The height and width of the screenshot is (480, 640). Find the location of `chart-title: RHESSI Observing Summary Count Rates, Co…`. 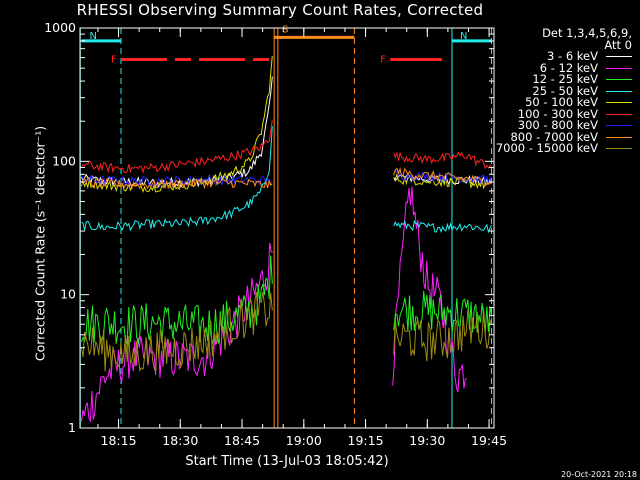

chart-title: RHESSI Observing Summary Count Rates, Co… is located at coordinates (280, 10).